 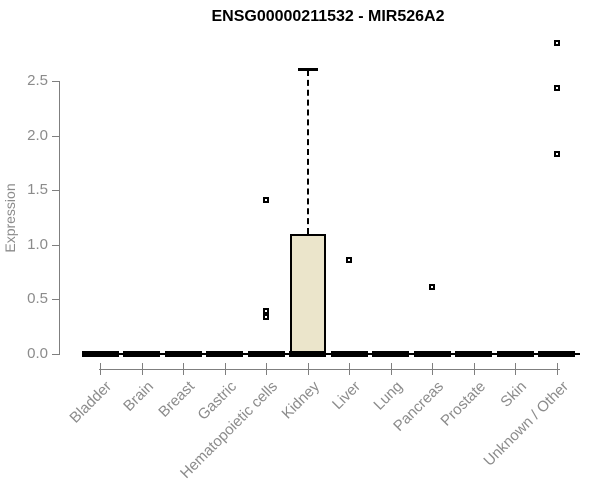 I want to click on y-tick-label: 2.0, so click(x=37, y=135).